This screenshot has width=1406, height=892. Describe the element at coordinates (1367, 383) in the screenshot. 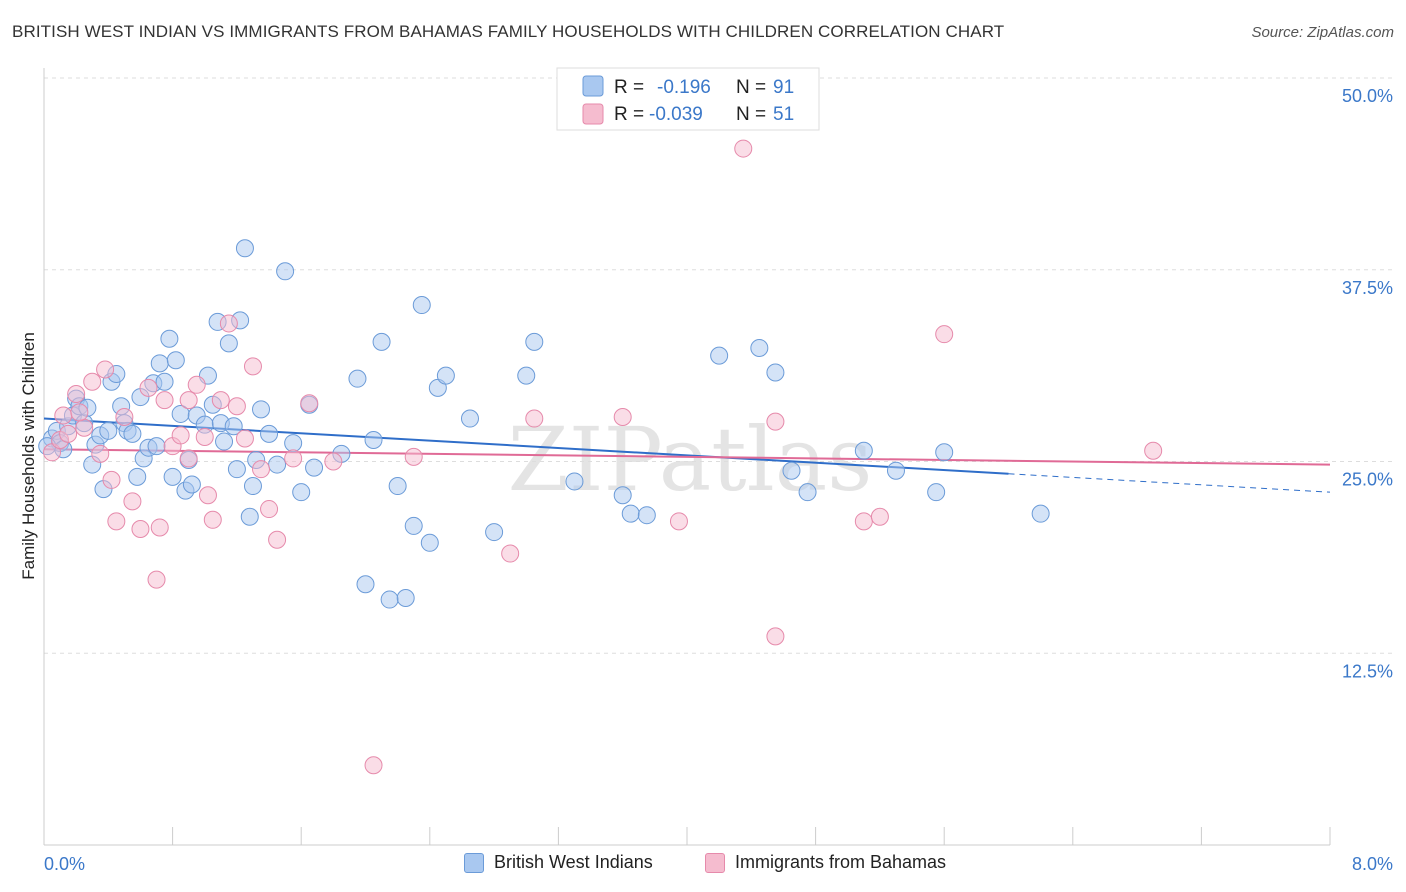

I see `y-tick-labels: 12.5% 25.0% 37.5% 50.0%` at that location.